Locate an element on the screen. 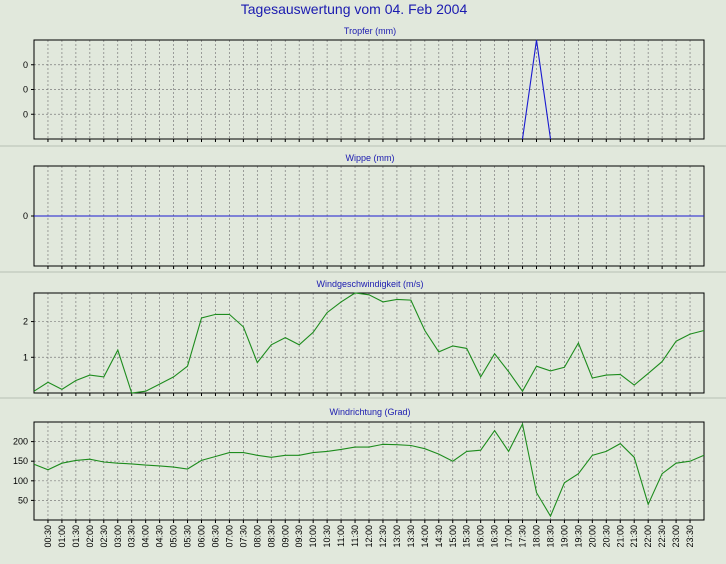  x-tick-label: 11:00 is located at coordinates (341, 536).